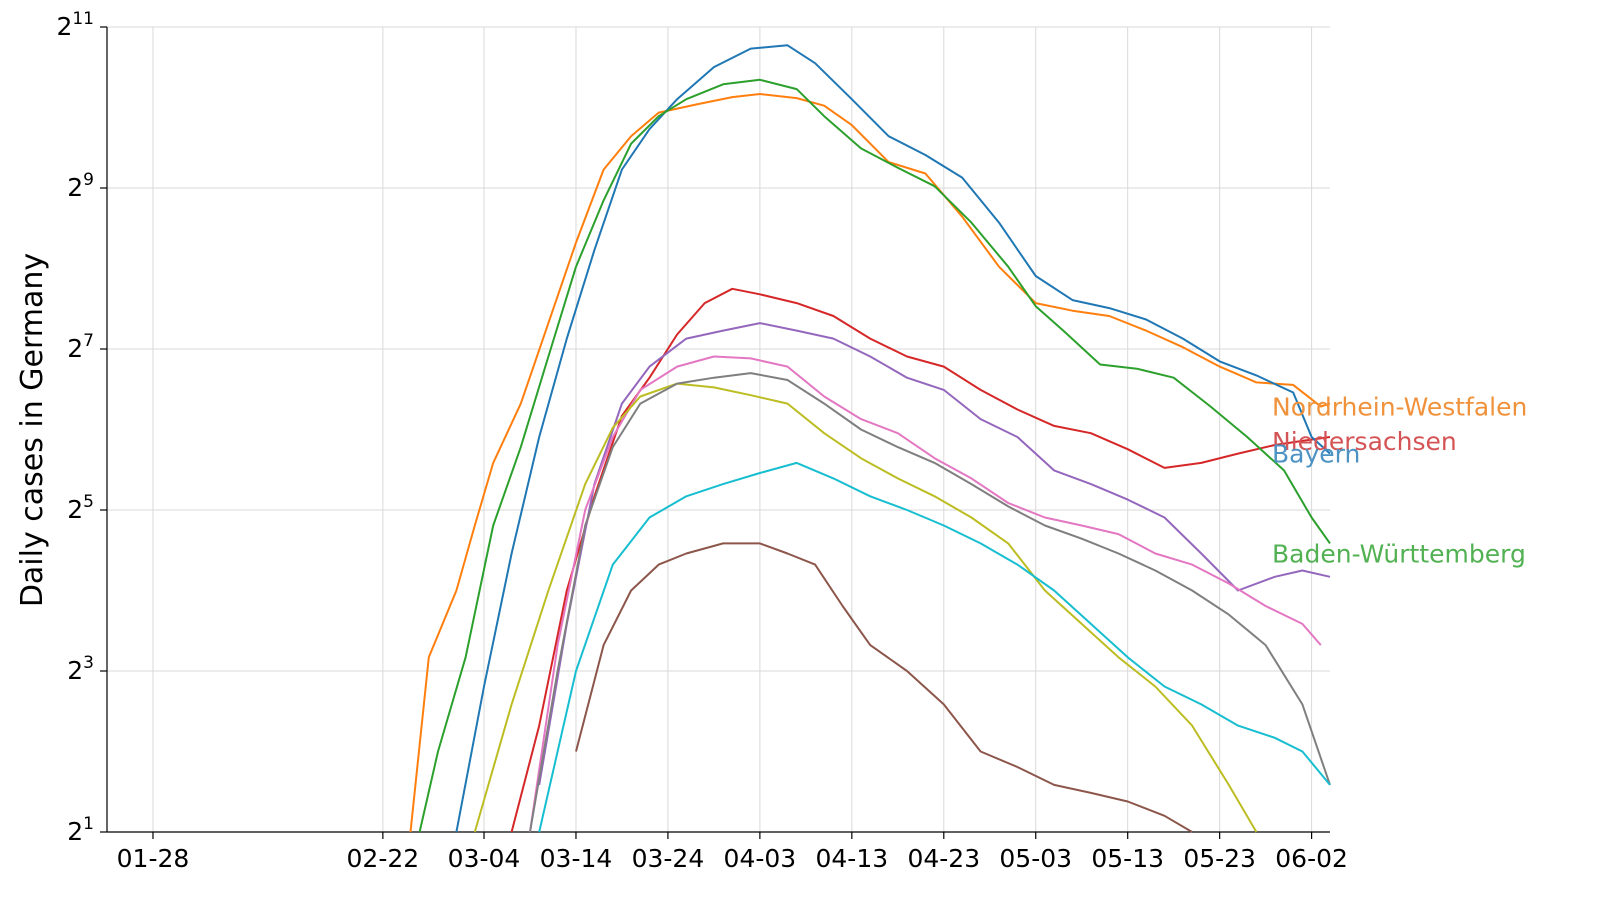 Image resolution: width=1600 pixels, height=900 pixels. I want to click on y-tick-label: 21, so click(80, 830).